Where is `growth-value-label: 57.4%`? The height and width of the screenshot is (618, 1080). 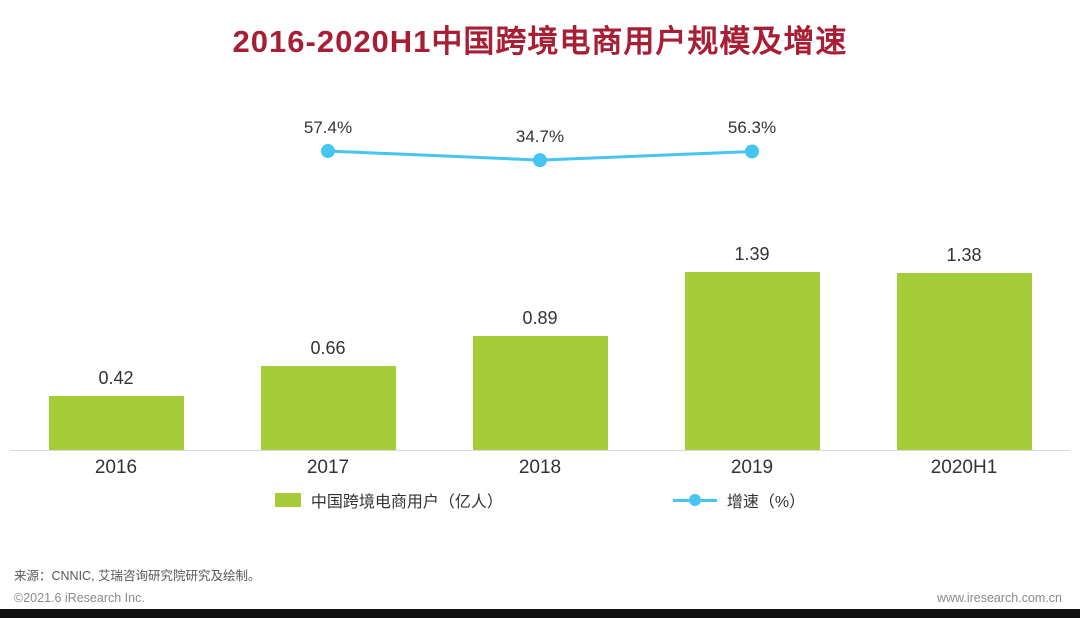
growth-value-label: 57.4% is located at coordinates (328, 128).